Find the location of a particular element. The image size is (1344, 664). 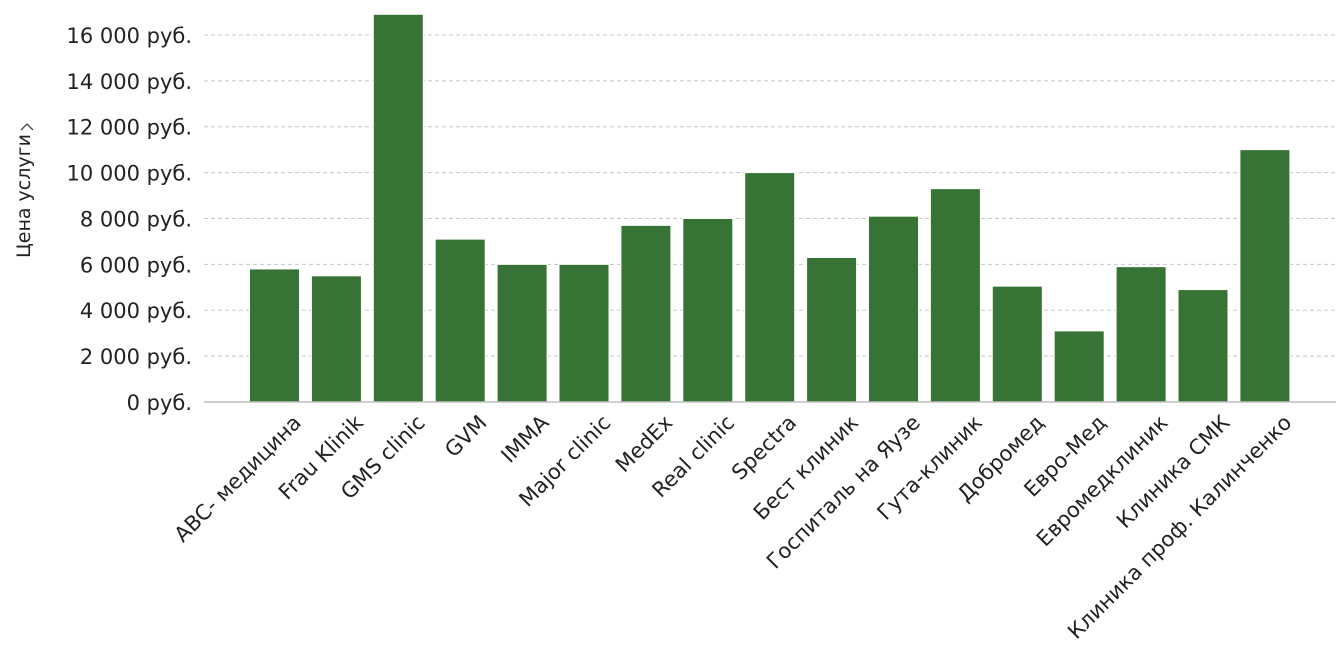

y-tick-label: 14 000 руб. is located at coordinates (129, 82).